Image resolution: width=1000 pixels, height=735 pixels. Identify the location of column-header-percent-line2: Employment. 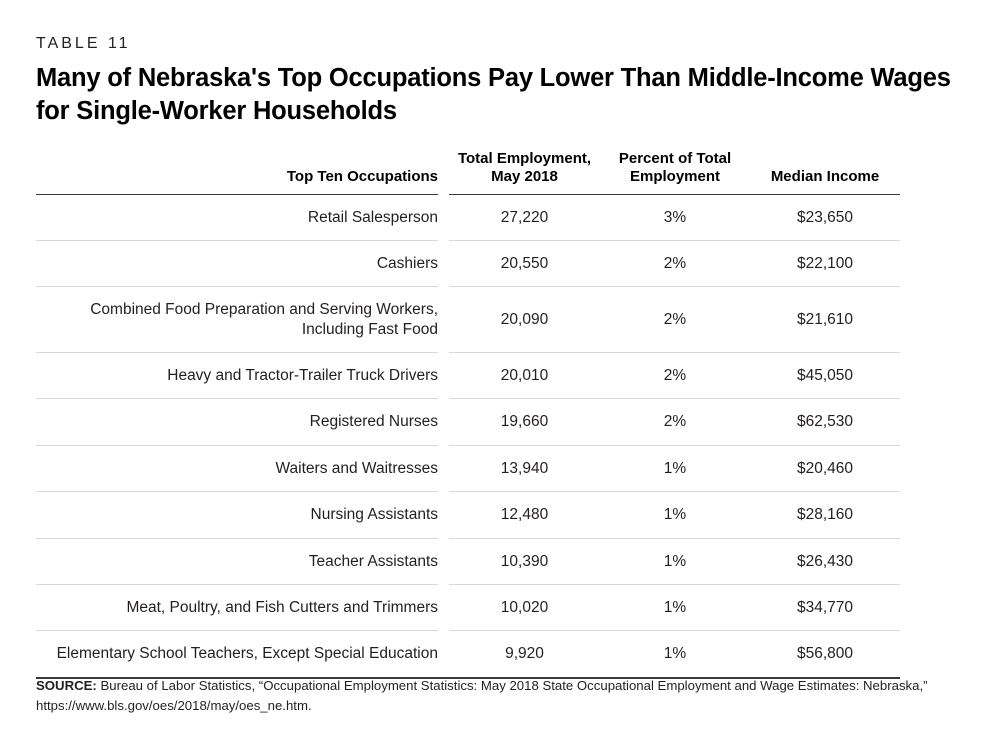
(674, 177).